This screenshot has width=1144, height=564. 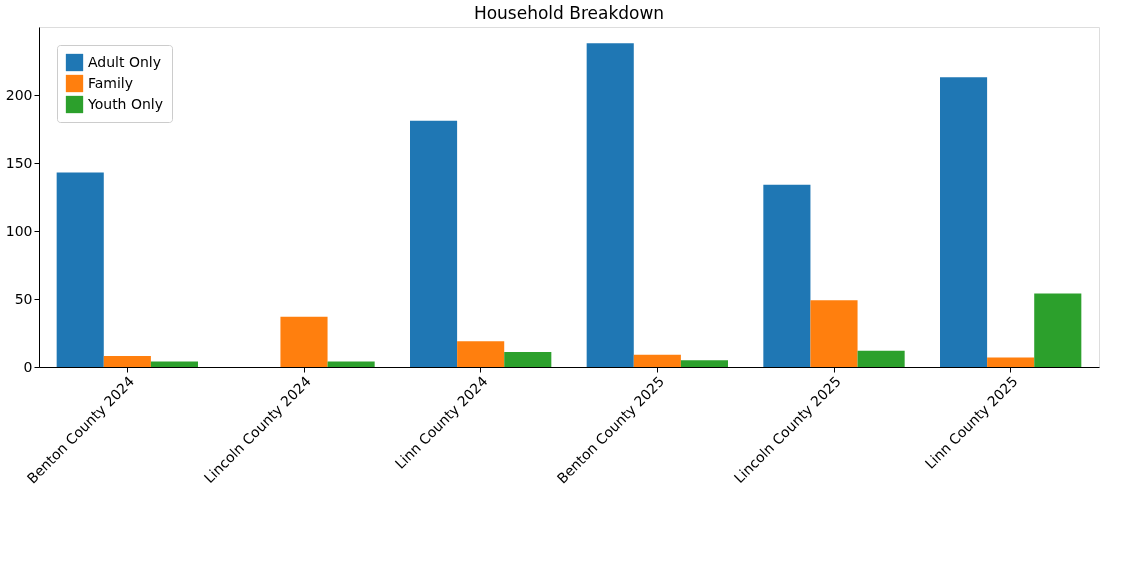 I want to click on legend-label: Youth Only, so click(x=125, y=103).